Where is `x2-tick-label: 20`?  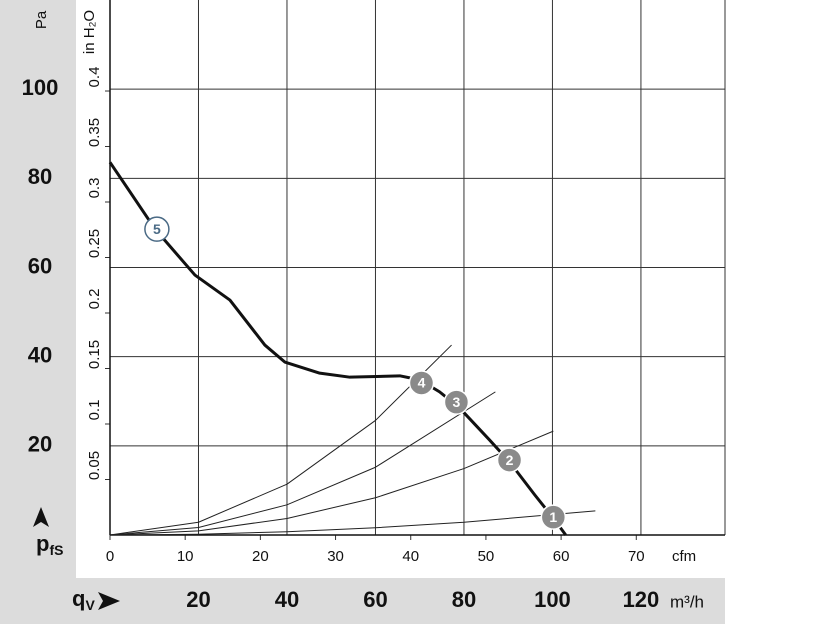 x2-tick-label: 20 is located at coordinates (260, 556).